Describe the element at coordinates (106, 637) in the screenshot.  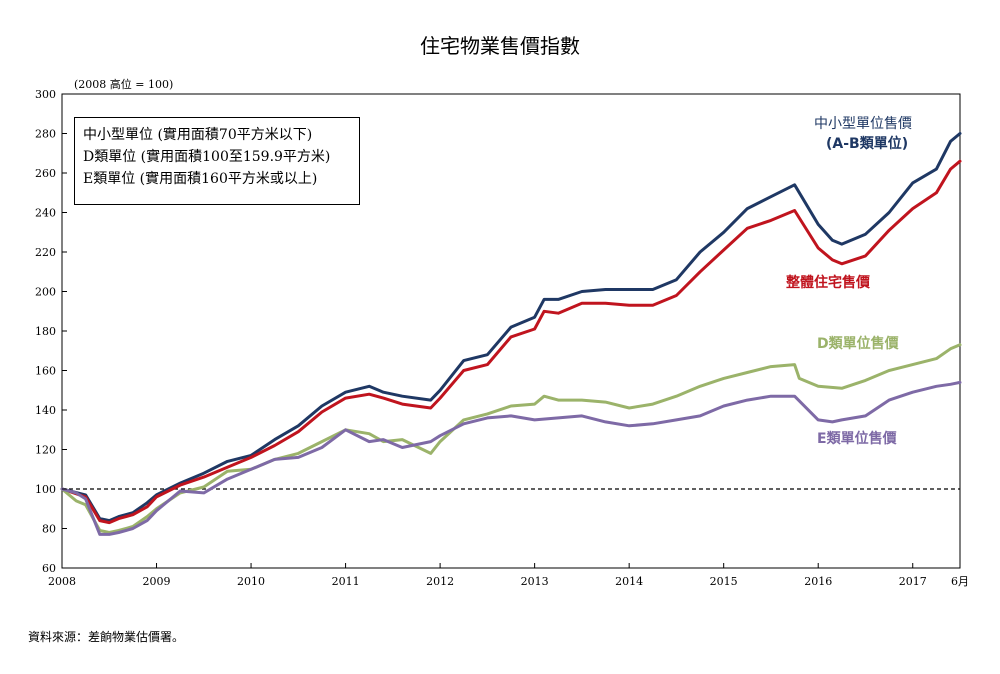
I see `source-note: 資料來源：差餉物業估價署。` at that location.